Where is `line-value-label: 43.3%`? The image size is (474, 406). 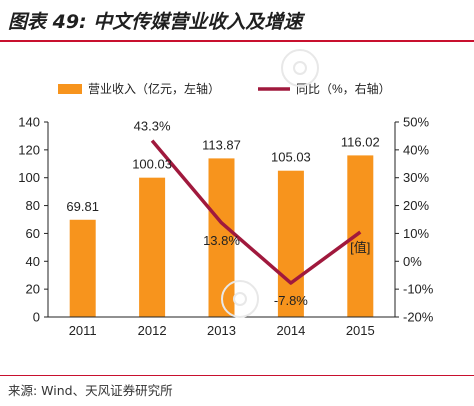
line-value-label: 43.3% is located at coordinates (152, 126).